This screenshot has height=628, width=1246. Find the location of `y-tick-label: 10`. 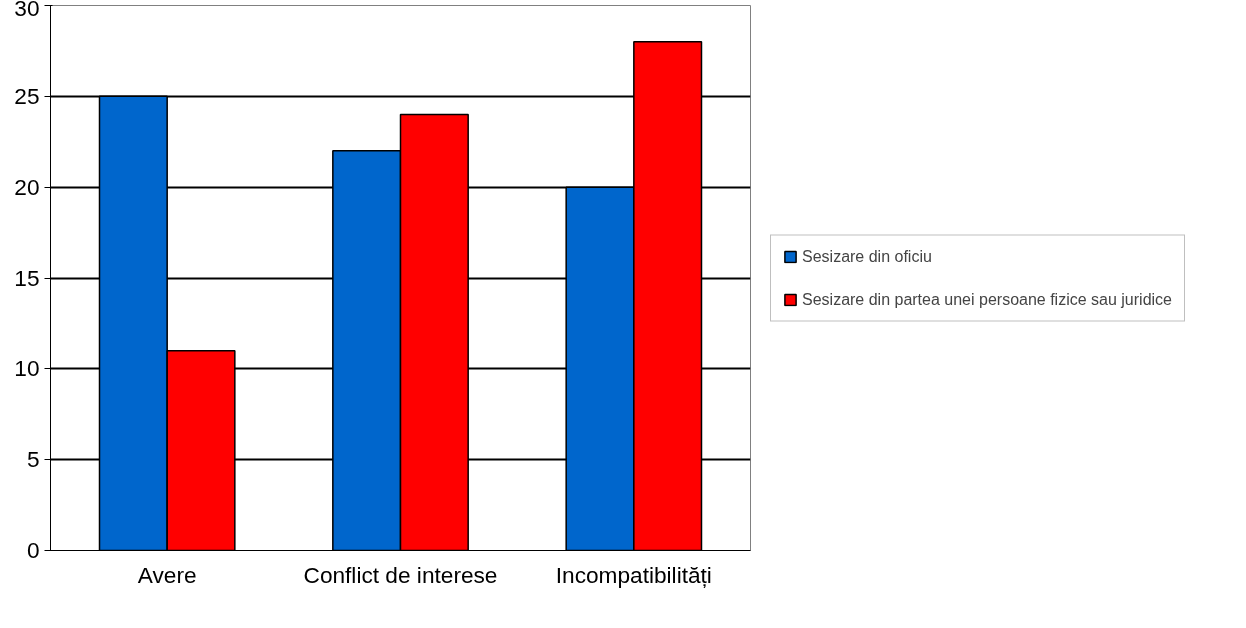

y-tick-label: 10 is located at coordinates (27, 368).